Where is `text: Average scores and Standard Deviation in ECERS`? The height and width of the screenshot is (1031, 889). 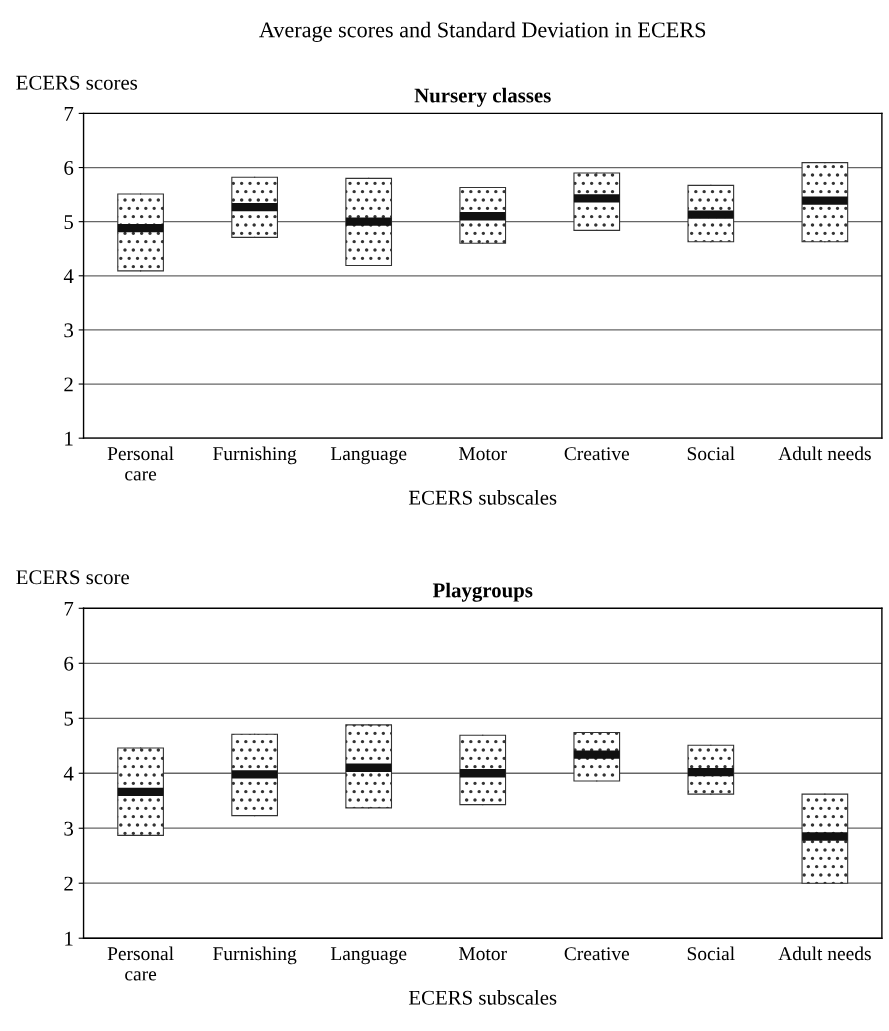
text: Average scores and Standard Deviation in ECERS is located at coordinates (482, 31).